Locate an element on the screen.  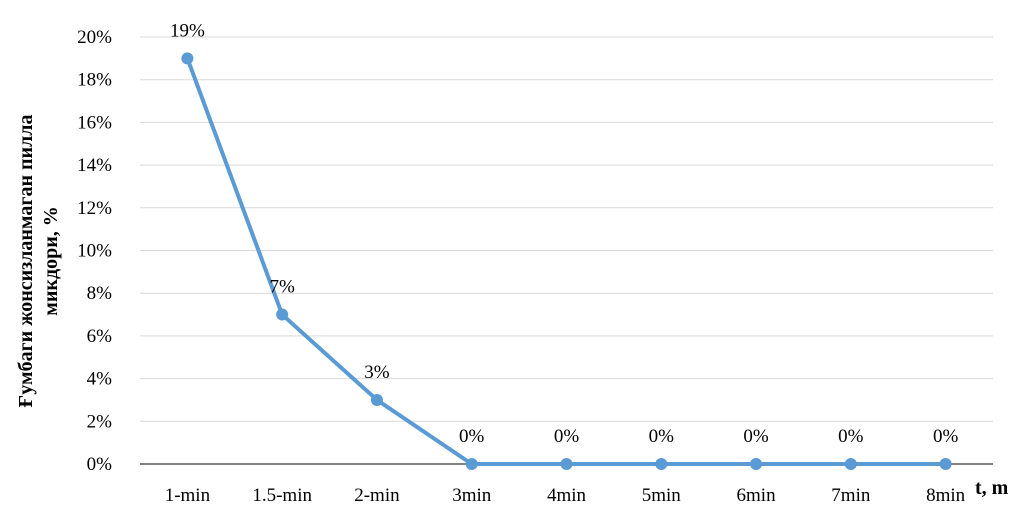
y-tick-label: 16% is located at coordinates (94, 122).